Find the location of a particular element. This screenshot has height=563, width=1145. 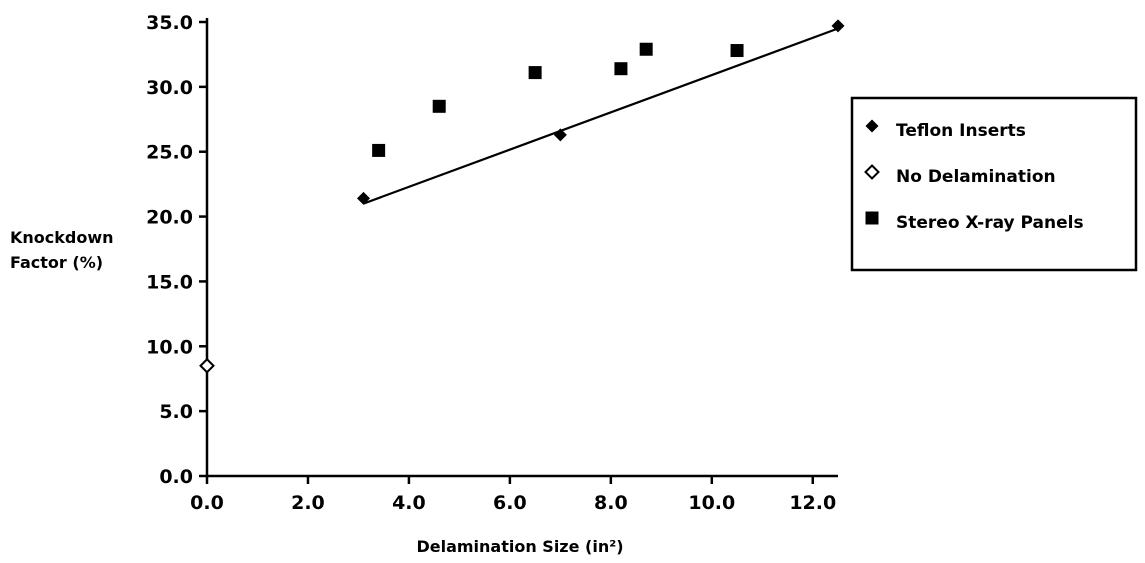

y-tick-label: 0.0 is located at coordinates (176, 477).